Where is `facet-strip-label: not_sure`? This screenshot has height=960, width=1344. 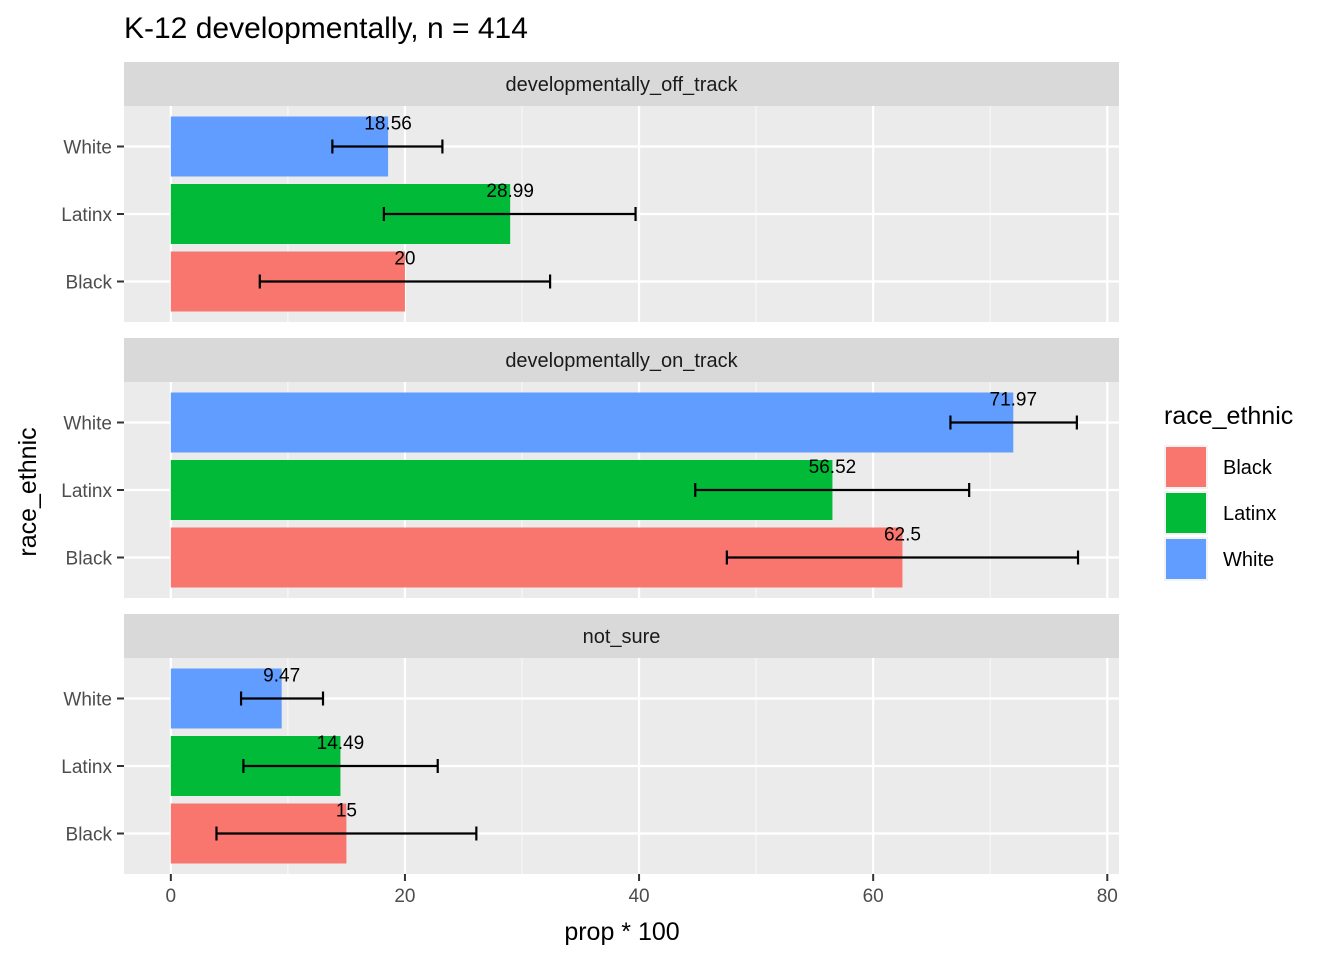
facet-strip-label: not_sure is located at coordinates (622, 637).